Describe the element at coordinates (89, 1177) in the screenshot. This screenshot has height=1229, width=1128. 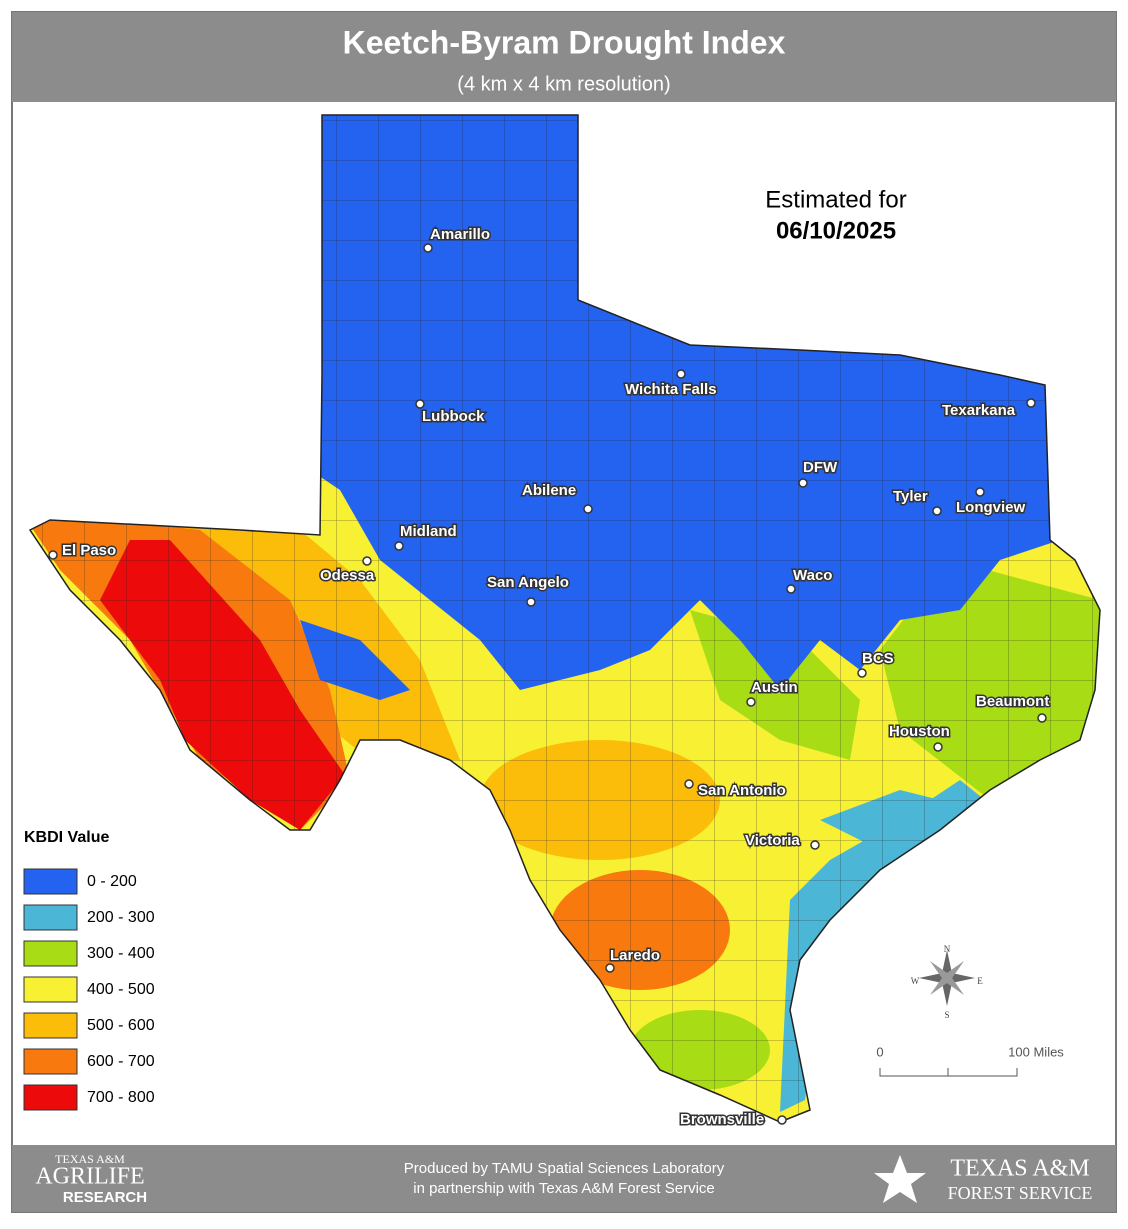
I see `logo-left-2: AGRILIFE` at that location.